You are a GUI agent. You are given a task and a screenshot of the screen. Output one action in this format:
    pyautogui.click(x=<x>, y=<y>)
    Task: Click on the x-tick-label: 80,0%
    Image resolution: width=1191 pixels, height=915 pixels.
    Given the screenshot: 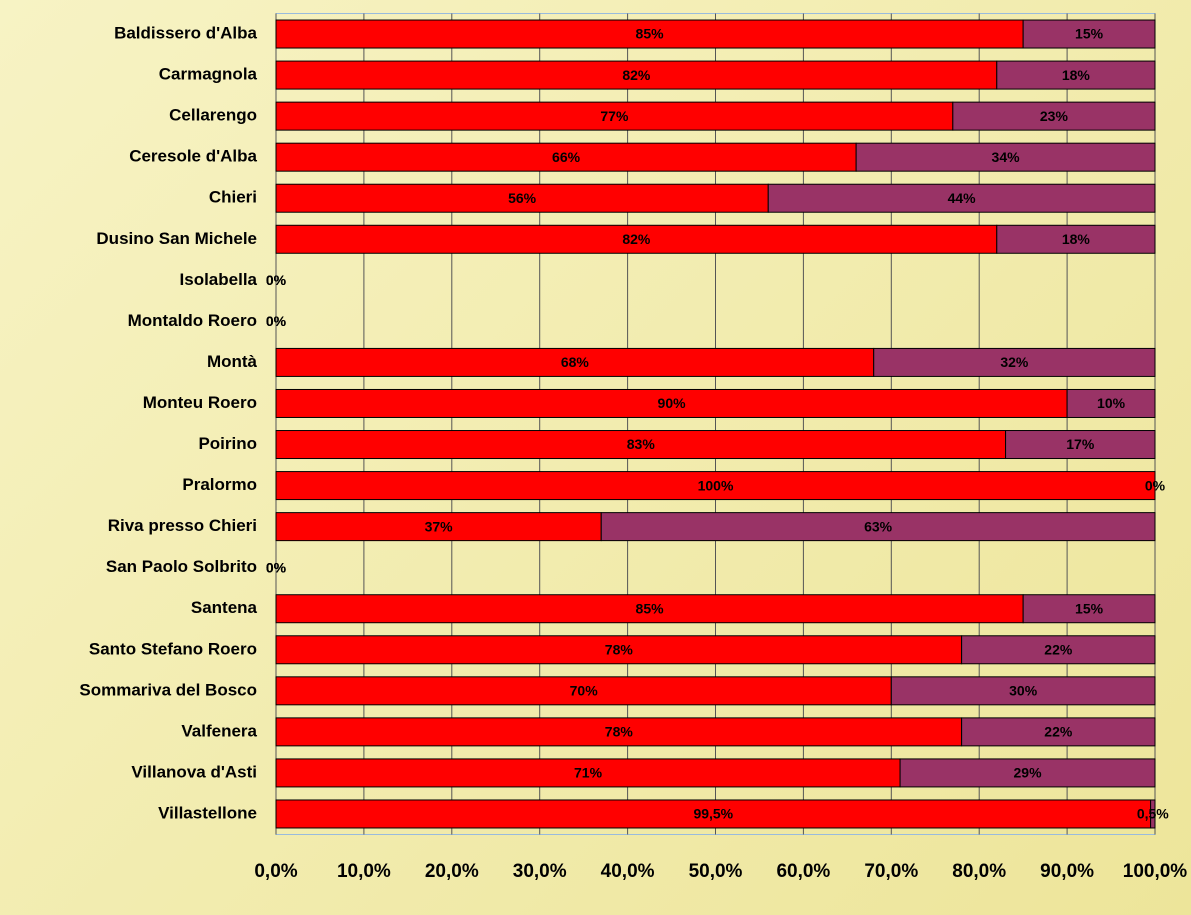 What is the action you would take?
    pyautogui.click(x=979, y=871)
    